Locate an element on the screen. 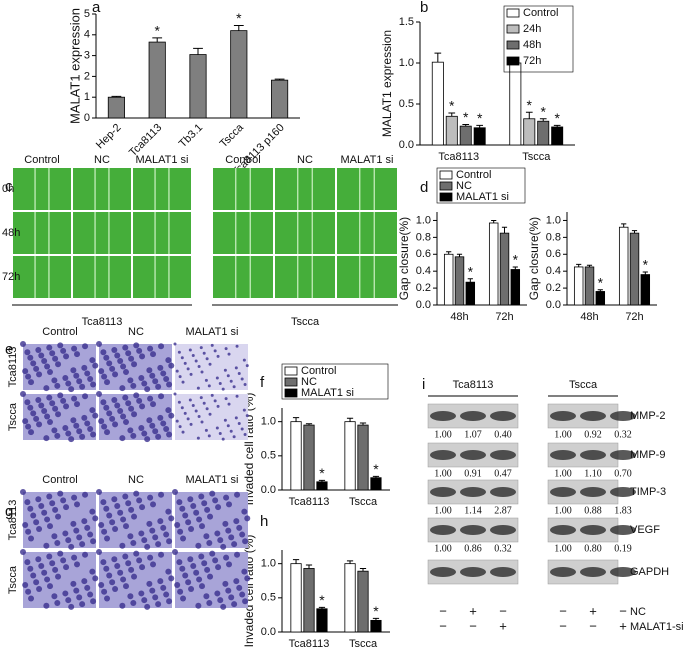 The height and width of the screenshot is (672, 685). group-label: Tca8113 is located at coordinates (473, 385).